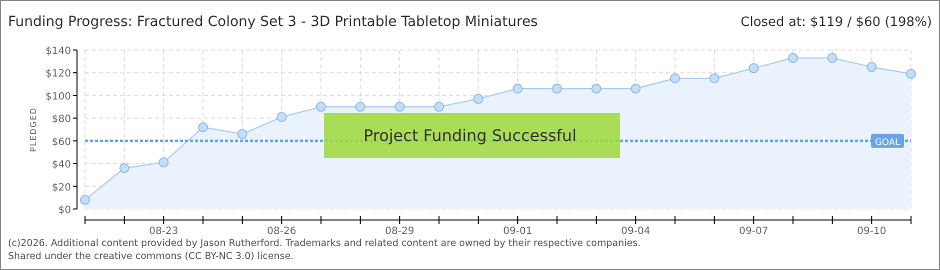 The width and height of the screenshot is (940, 270). What do you see at coordinates (836, 22) in the screenshot?
I see `chart-subtitle: Closed at: $119 / $60 (198%)` at bounding box center [836, 22].